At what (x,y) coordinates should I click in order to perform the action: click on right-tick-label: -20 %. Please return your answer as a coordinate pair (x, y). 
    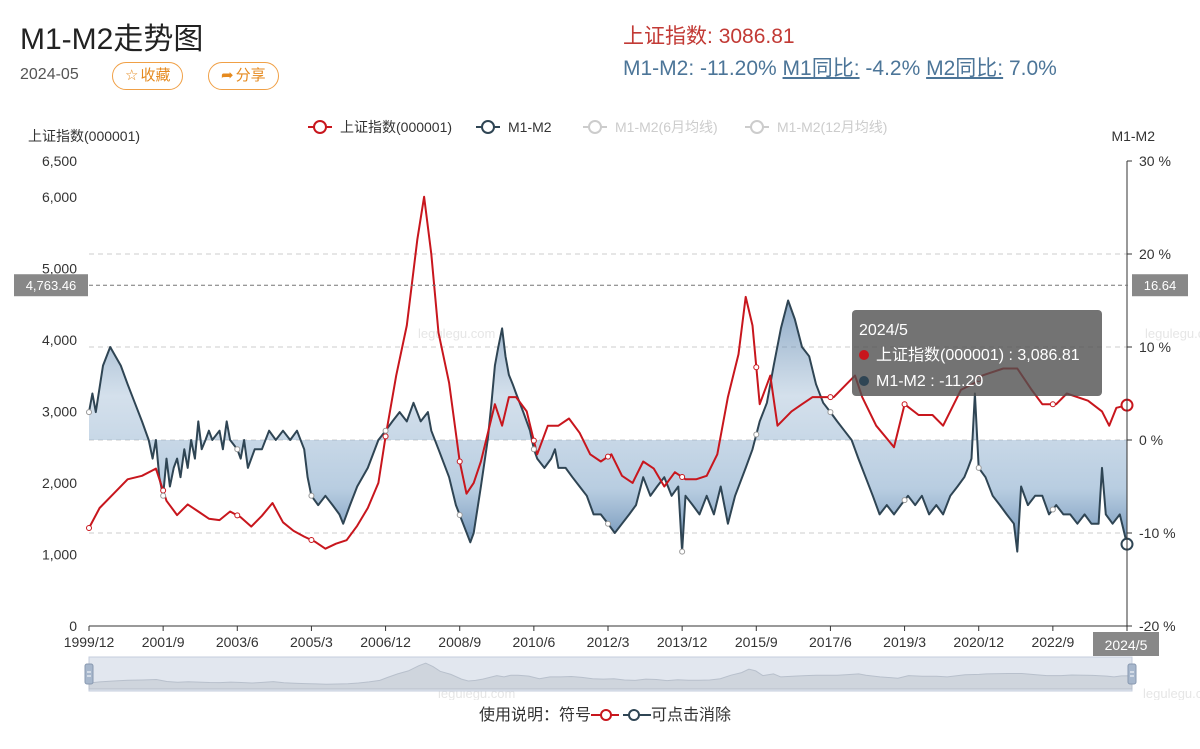
    Looking at the image, I should click on (1157, 626).